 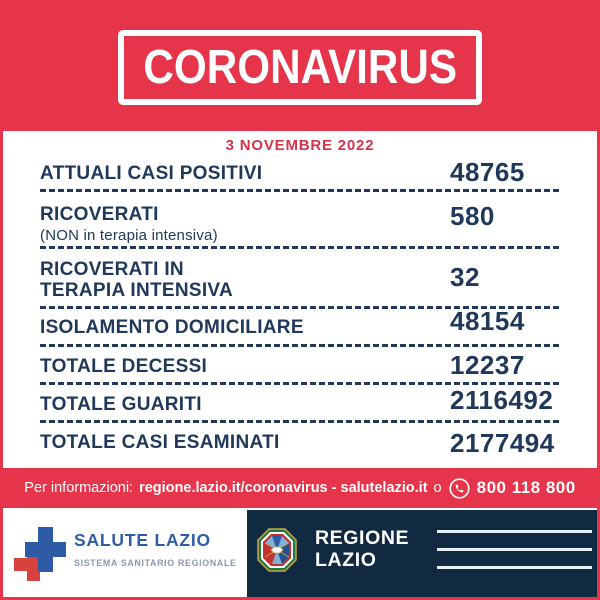 I want to click on stat-value: 580, so click(x=472, y=216).